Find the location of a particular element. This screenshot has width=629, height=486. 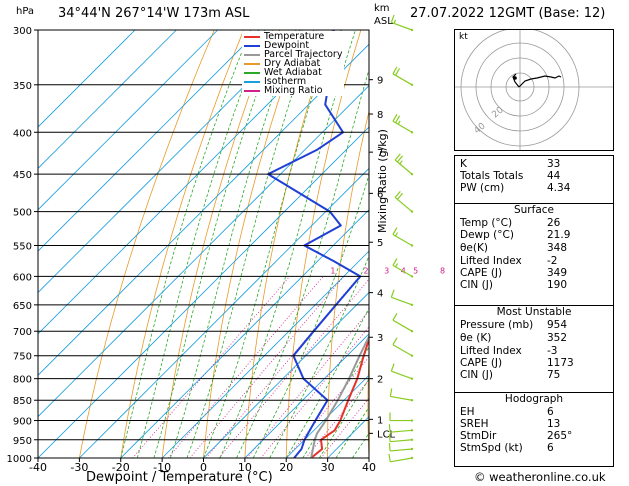

surface-row: CAPE (J) 349 is located at coordinates (534, 273).